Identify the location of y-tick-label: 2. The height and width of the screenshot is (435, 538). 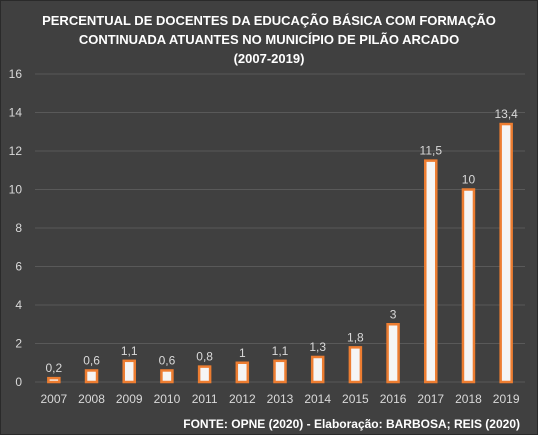
(18, 344).